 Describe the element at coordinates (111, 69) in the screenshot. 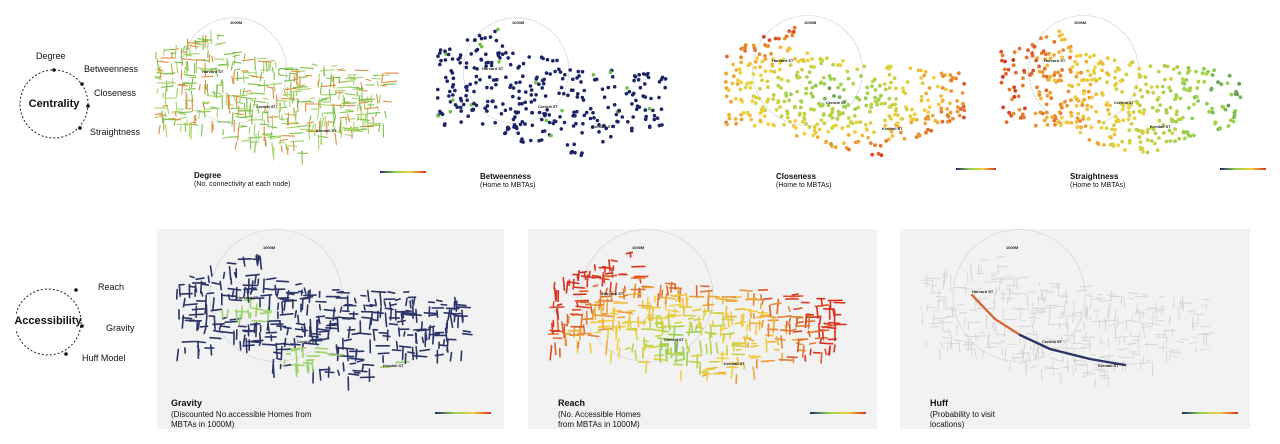

I see `centrality-item-betweenness: Betweenness` at that location.